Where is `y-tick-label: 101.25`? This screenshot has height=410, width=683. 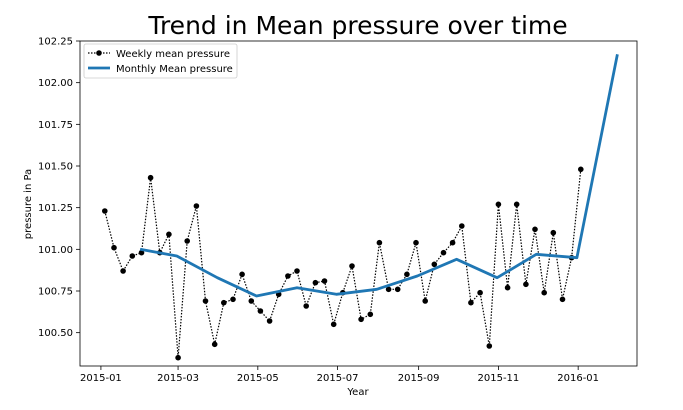 y-tick-label: 101.25 is located at coordinates (55, 208).